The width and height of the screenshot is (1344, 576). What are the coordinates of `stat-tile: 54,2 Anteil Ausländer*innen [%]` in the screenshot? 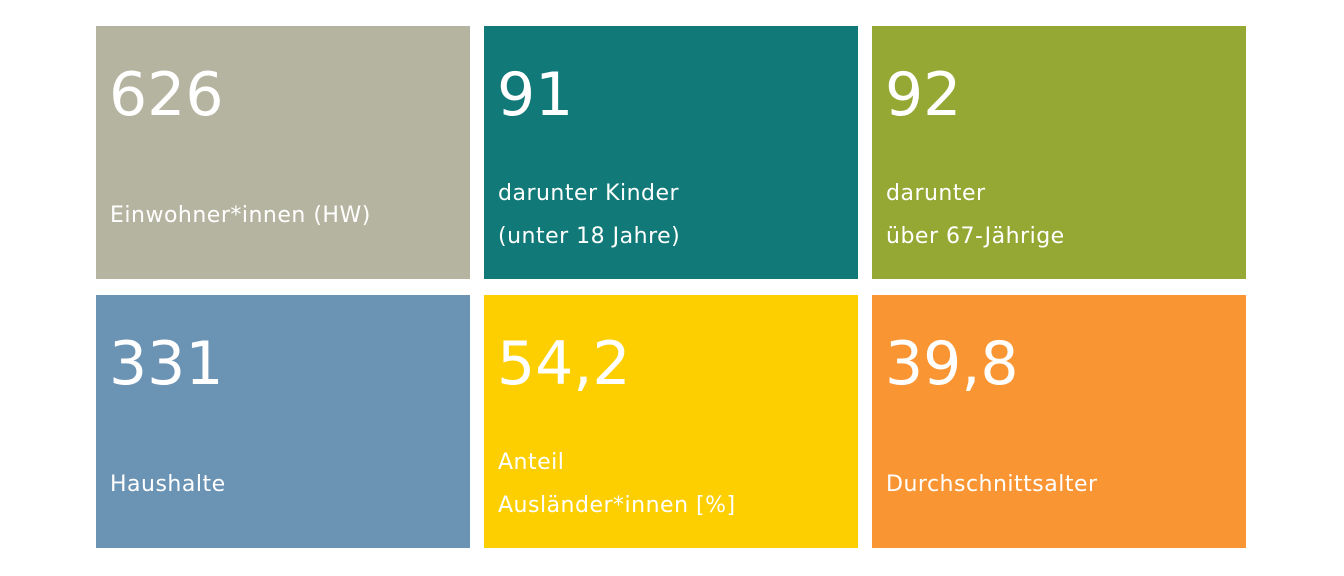 It's located at (671, 421).